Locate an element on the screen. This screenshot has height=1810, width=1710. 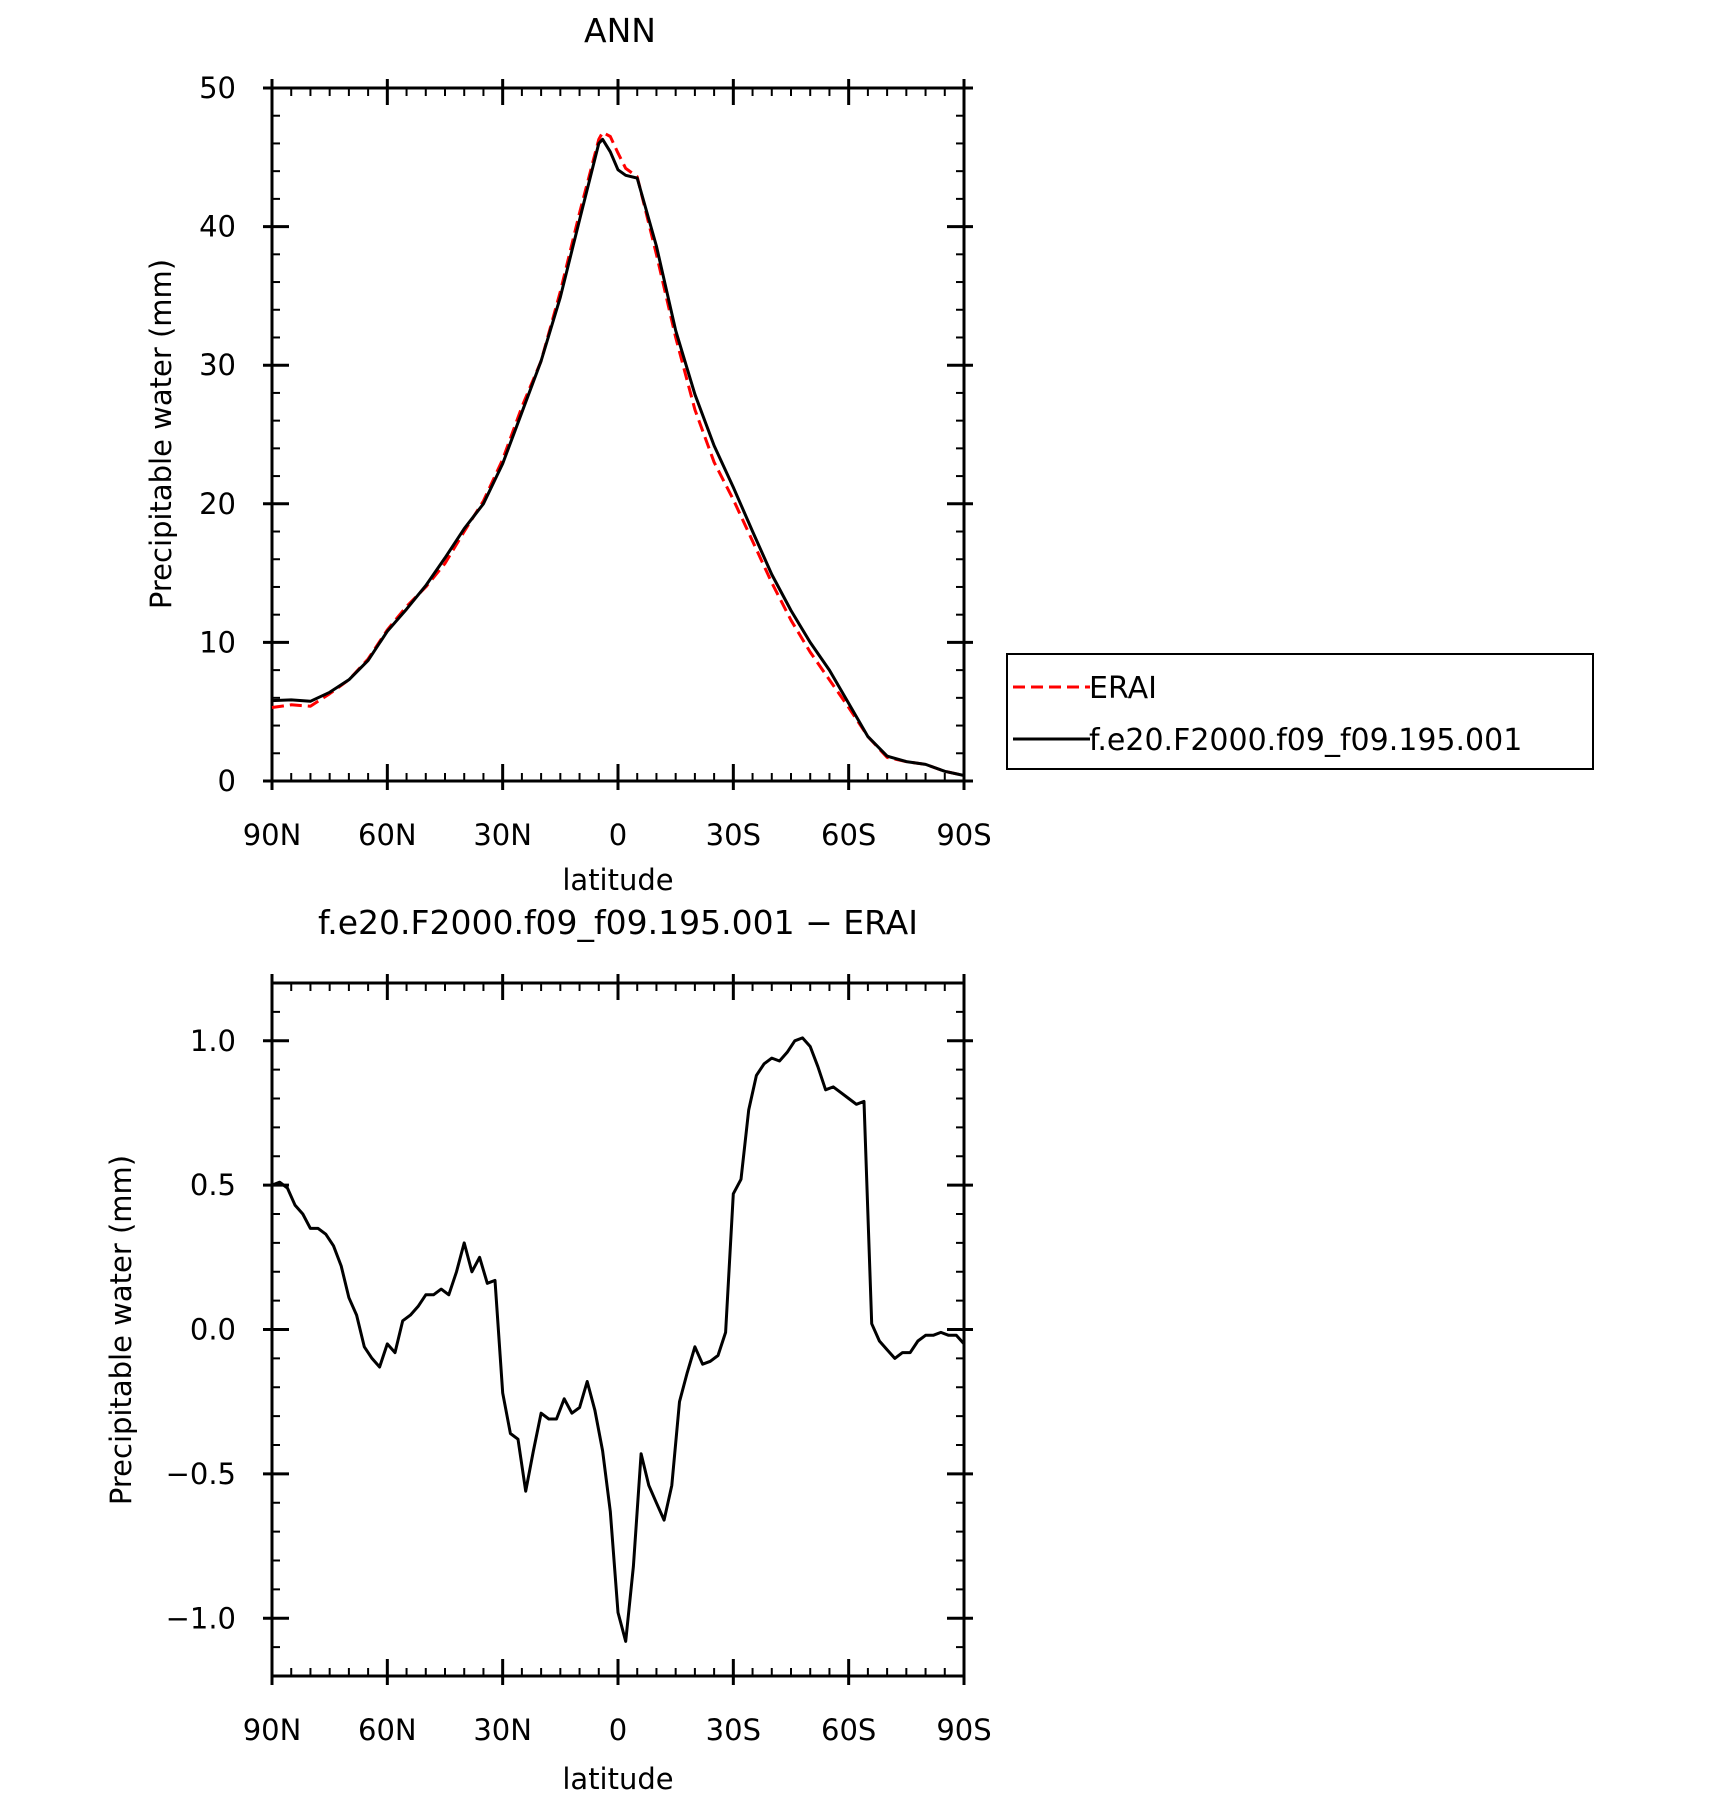
legend-box is located at coordinates (1300, 711).